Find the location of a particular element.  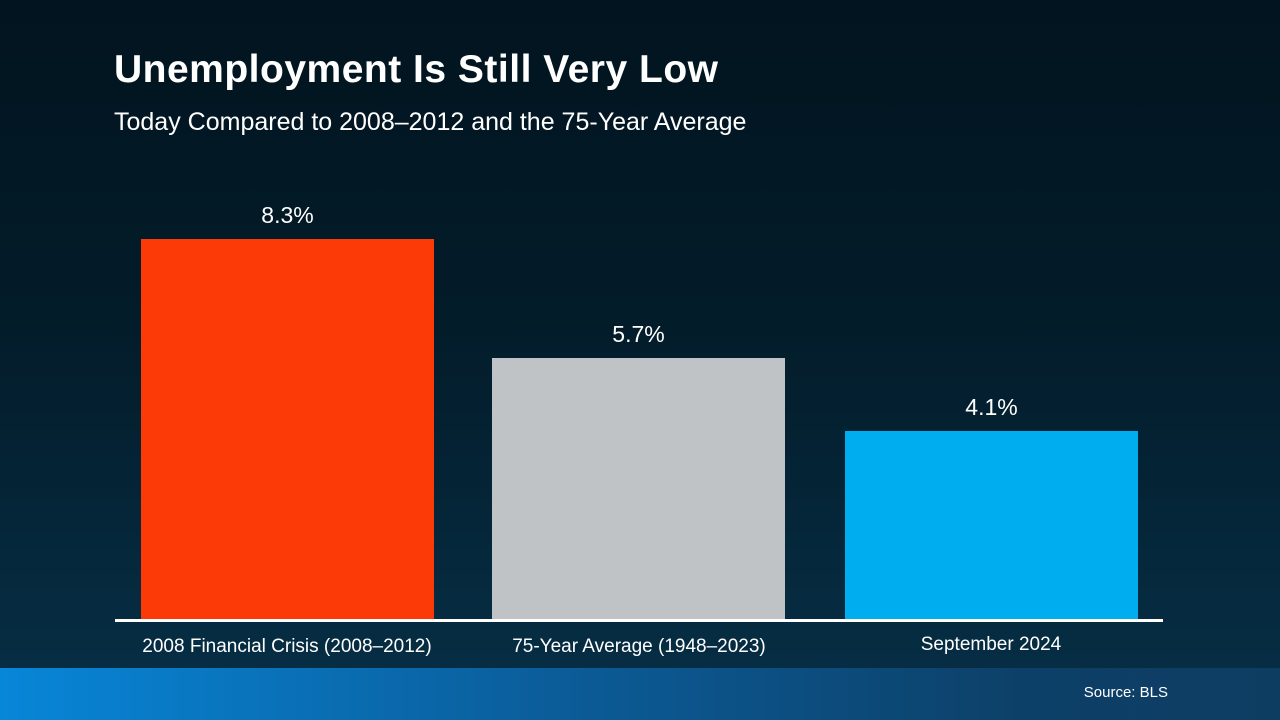

bar-value-label: 4.1% is located at coordinates (991, 407).